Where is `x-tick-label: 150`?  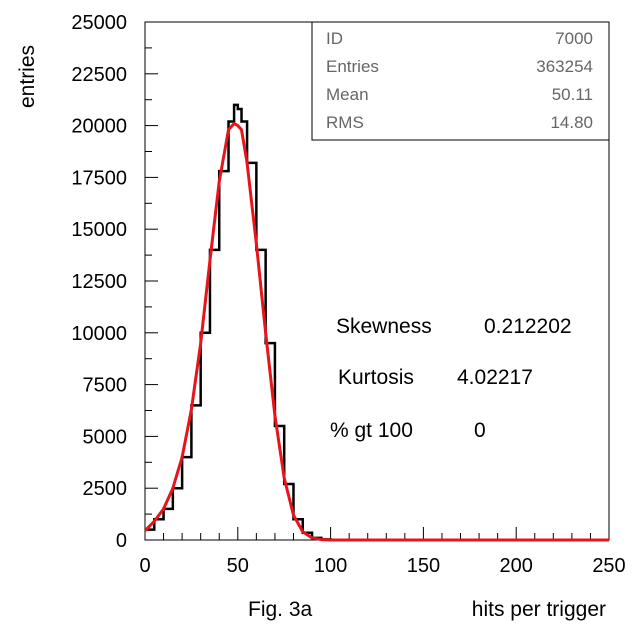 x-tick-label: 150 is located at coordinates (423, 566).